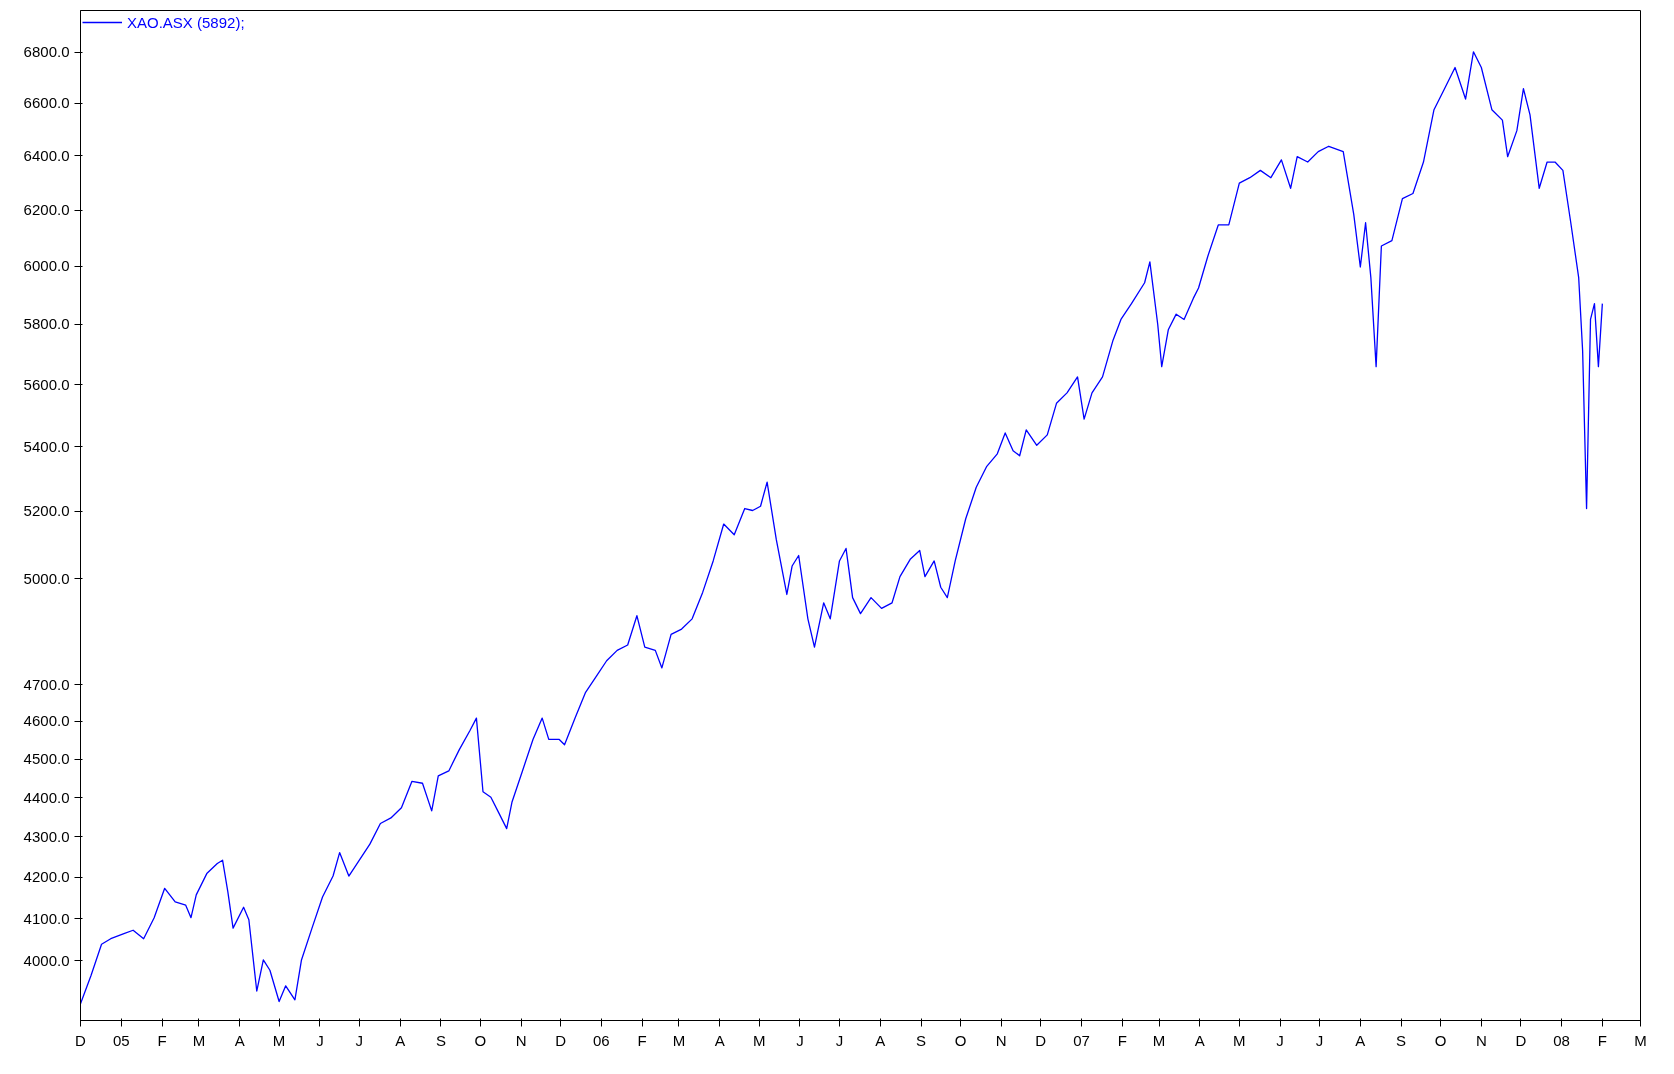  What do you see at coordinates (46, 266) in the screenshot?
I see `y-tick-label: 6000.0` at bounding box center [46, 266].